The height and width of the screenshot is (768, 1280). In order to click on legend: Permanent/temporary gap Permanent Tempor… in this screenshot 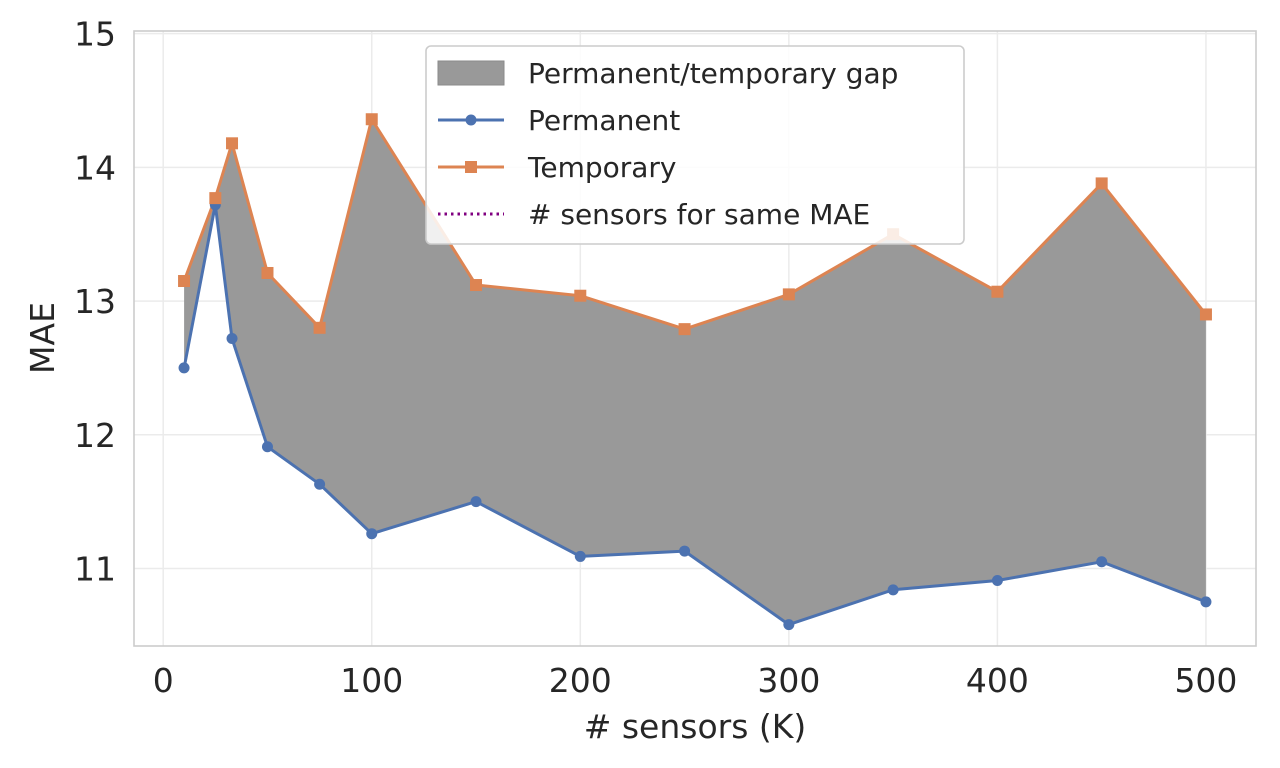, I will do `click(695, 145)`.